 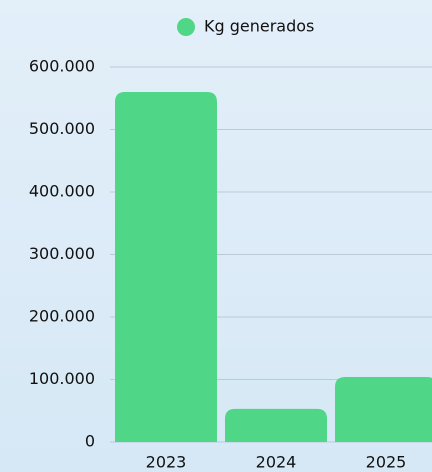 What do you see at coordinates (62, 253) in the screenshot?
I see `y-tick-label: 300.000` at bounding box center [62, 253].